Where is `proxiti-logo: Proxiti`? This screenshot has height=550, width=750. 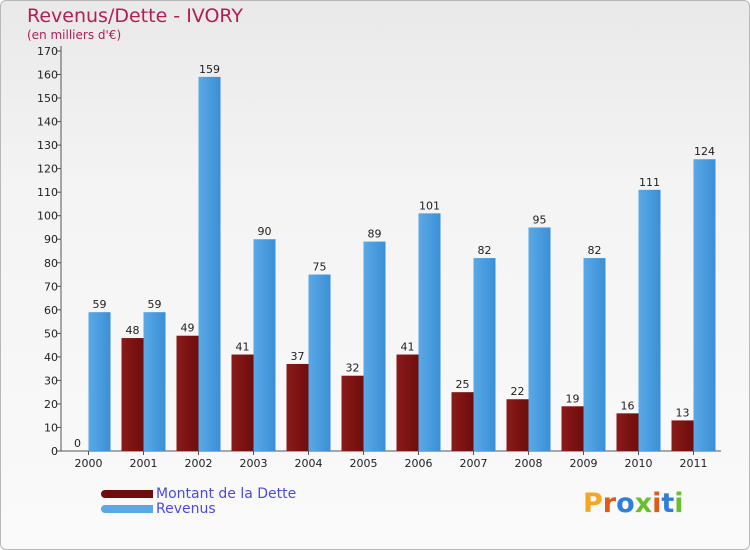 proxiti-logo: Proxiti is located at coordinates (633, 503).